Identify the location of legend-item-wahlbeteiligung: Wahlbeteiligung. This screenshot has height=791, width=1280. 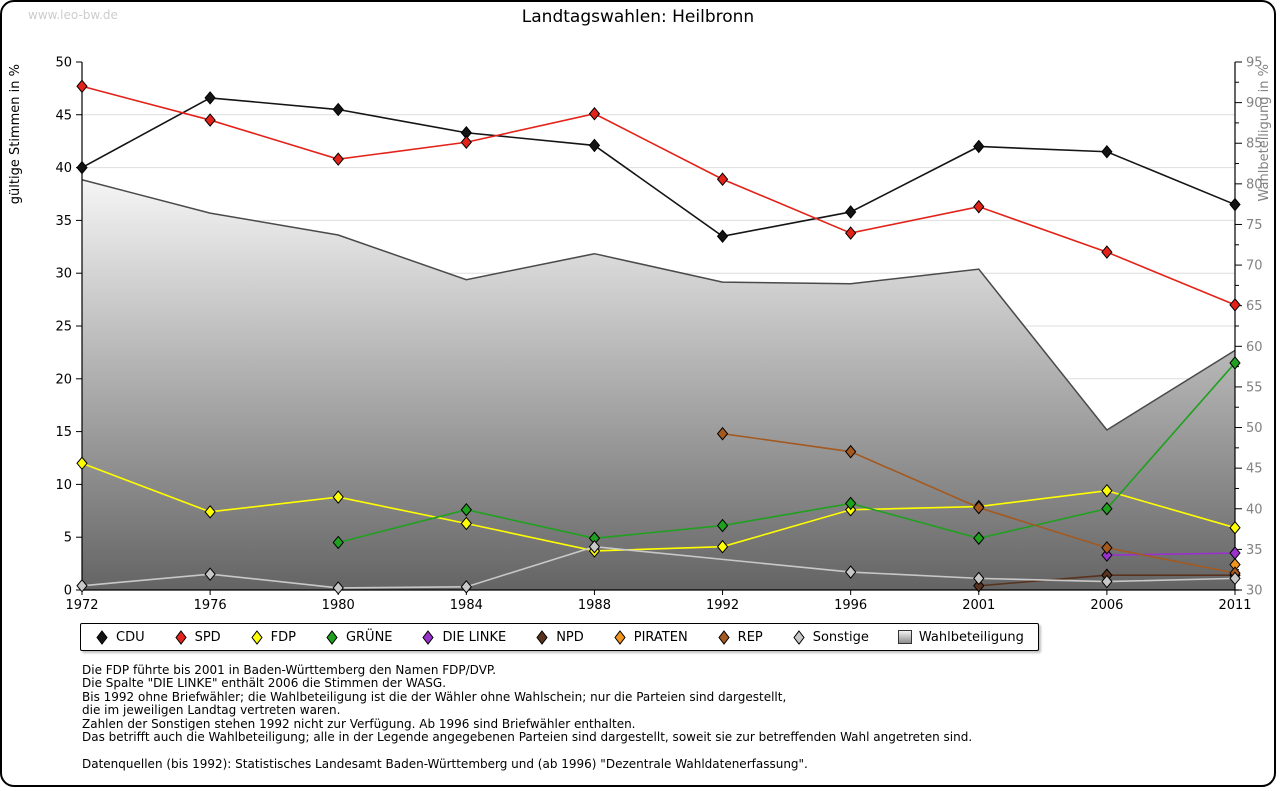
(960, 637).